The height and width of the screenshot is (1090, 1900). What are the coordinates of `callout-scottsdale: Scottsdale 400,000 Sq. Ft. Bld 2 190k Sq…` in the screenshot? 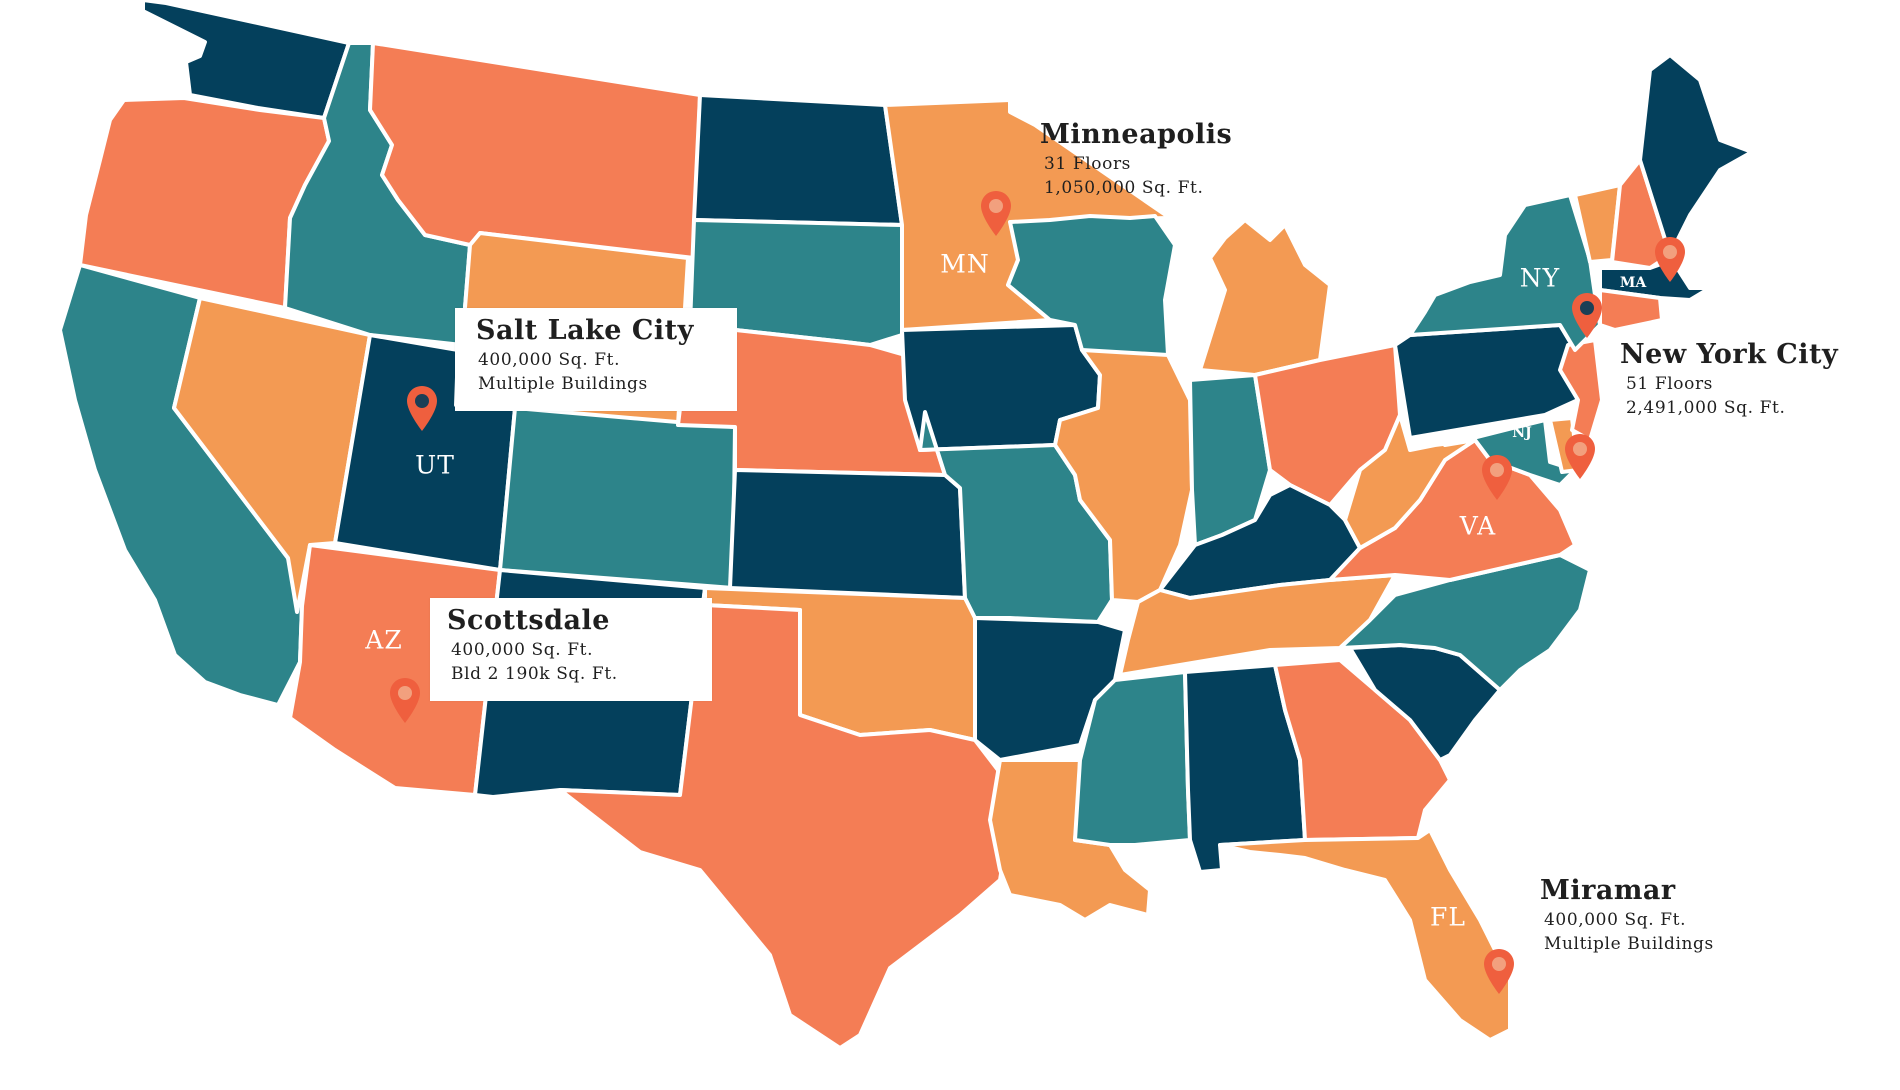 It's located at (571, 649).